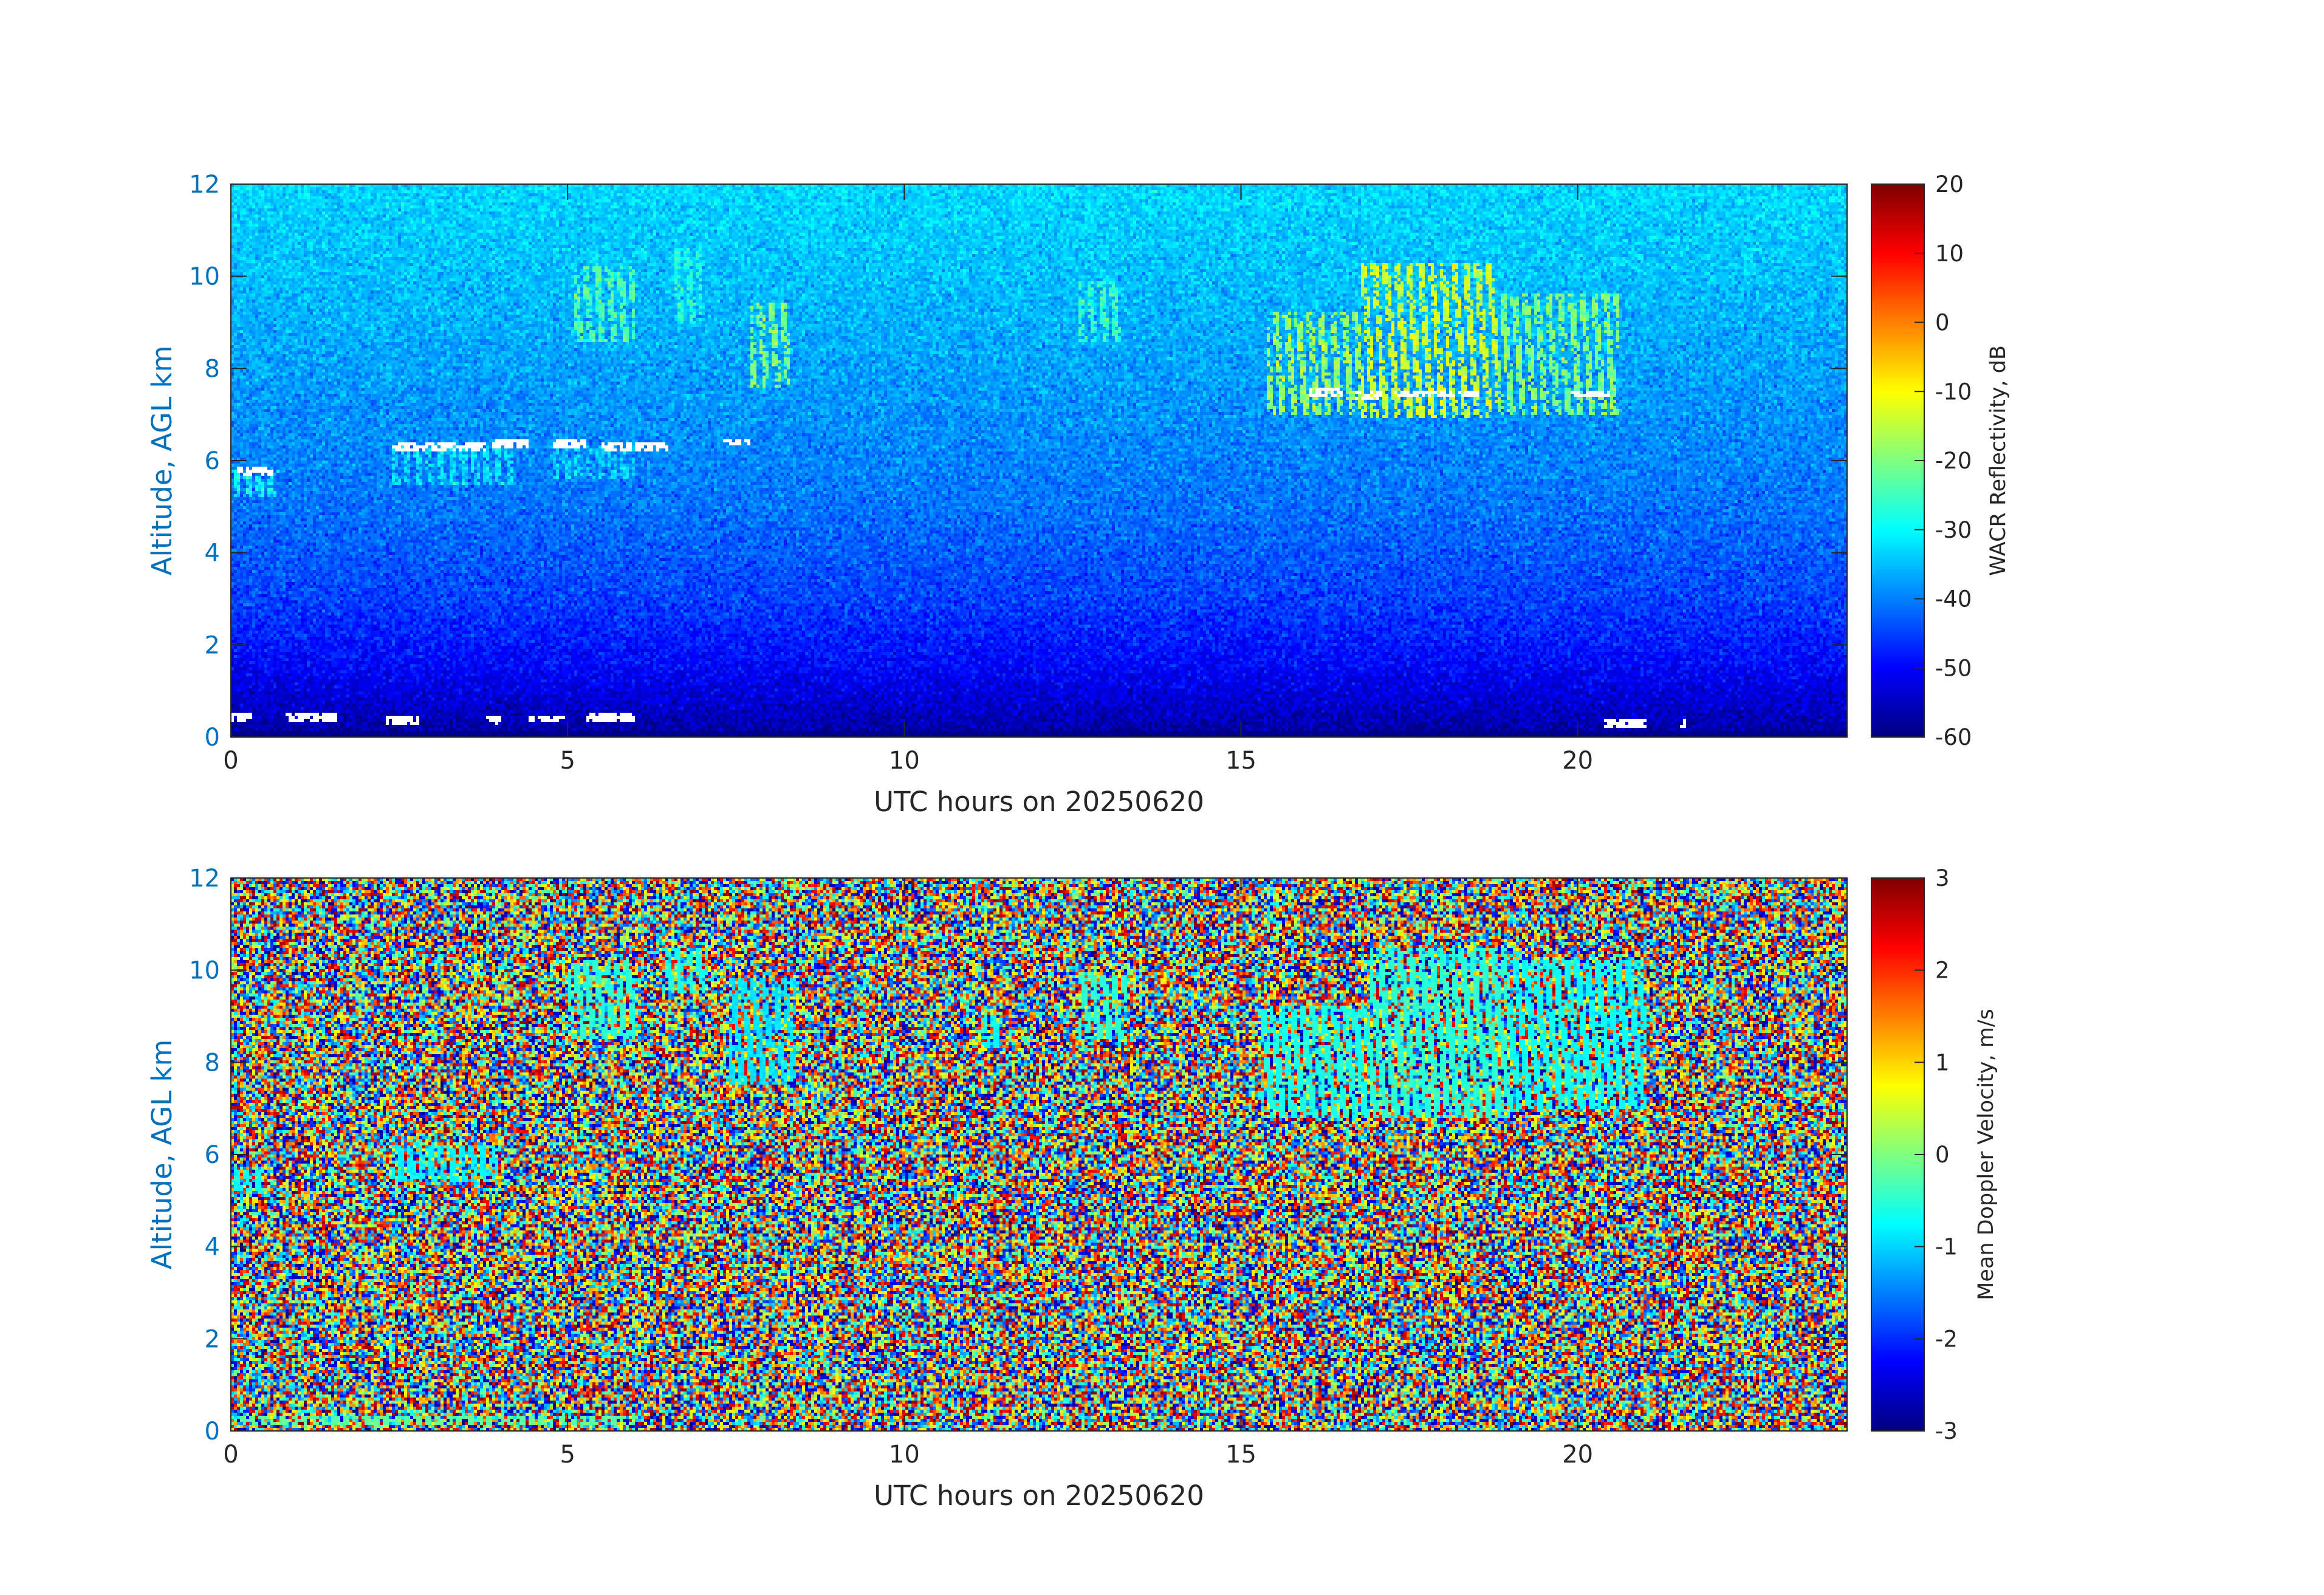 The image size is (2324, 1595). What do you see at coordinates (212, 645) in the screenshot?
I see `reflectivity-y-tick-label: 2` at bounding box center [212, 645].